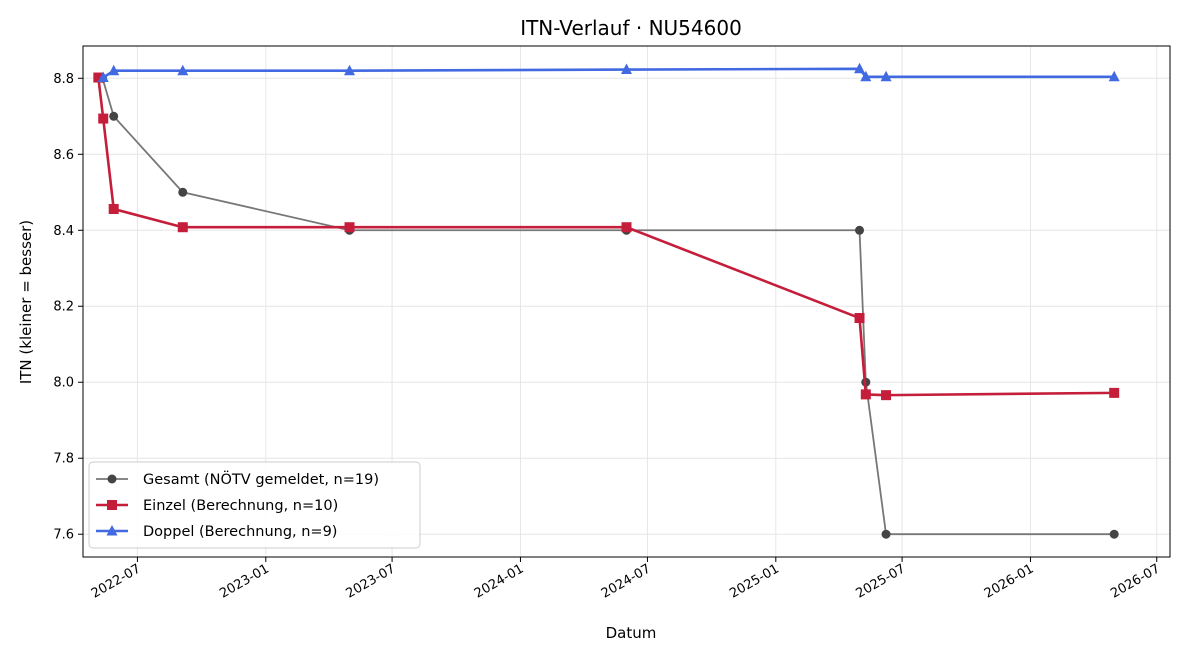  I want to click on y-tick-label: 8.6, so click(63, 155).